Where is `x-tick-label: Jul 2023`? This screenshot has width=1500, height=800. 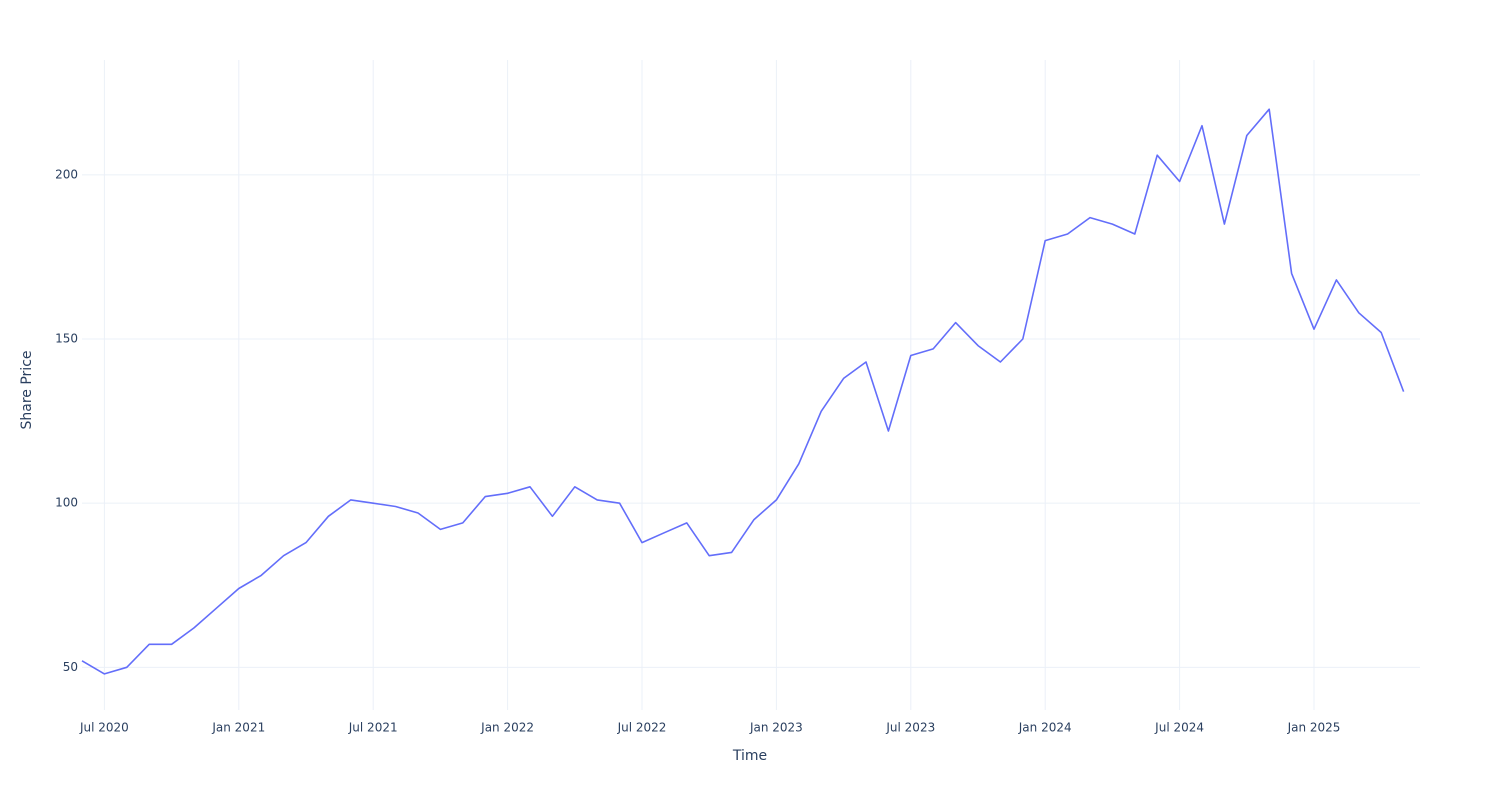
x-tick-label: Jul 2023 is located at coordinates (910, 728).